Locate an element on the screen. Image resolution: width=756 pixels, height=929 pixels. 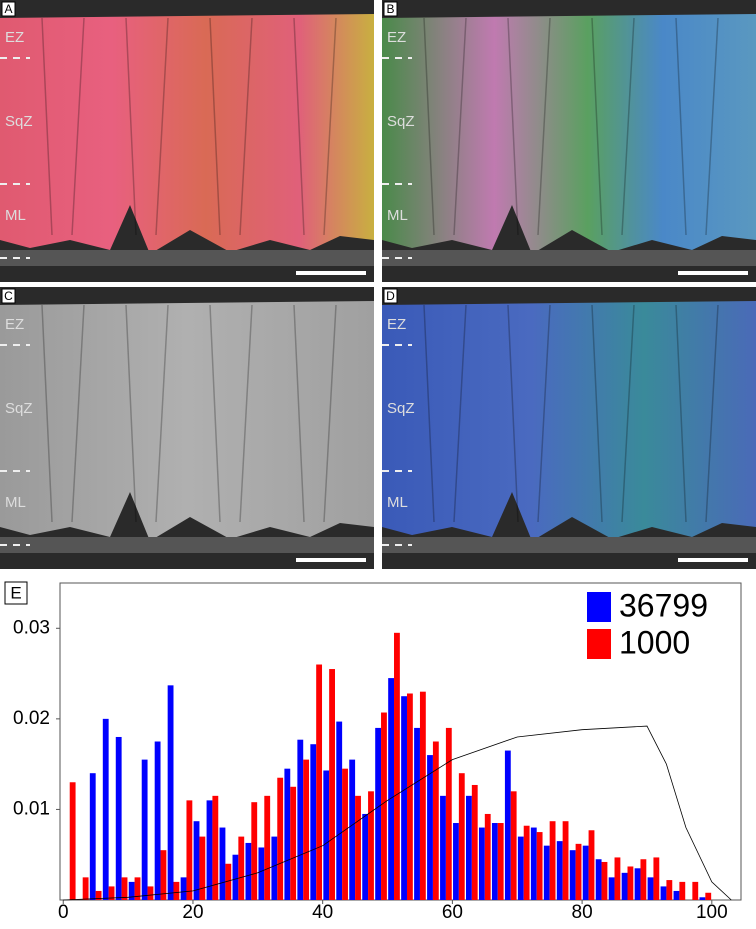
x-tick-label: 0 is located at coordinates (63, 912).